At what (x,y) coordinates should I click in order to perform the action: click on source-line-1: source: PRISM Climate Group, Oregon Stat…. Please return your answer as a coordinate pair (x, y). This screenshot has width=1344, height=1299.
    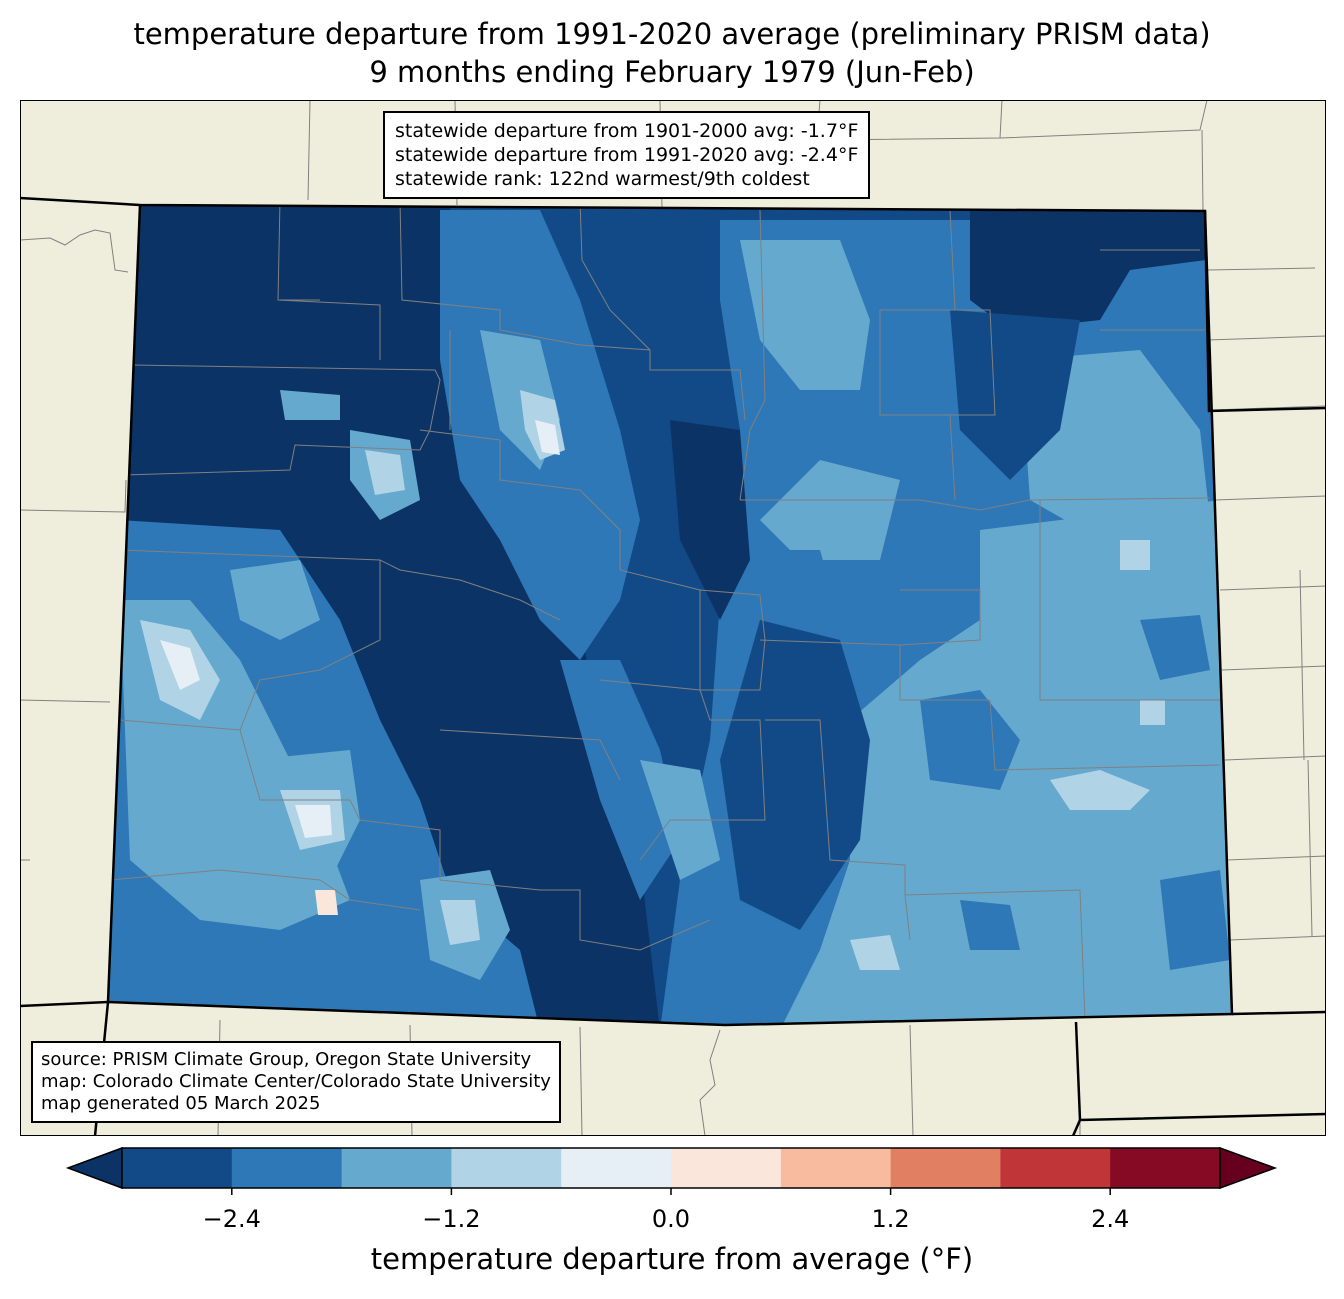
    Looking at the image, I should click on (286, 1059).